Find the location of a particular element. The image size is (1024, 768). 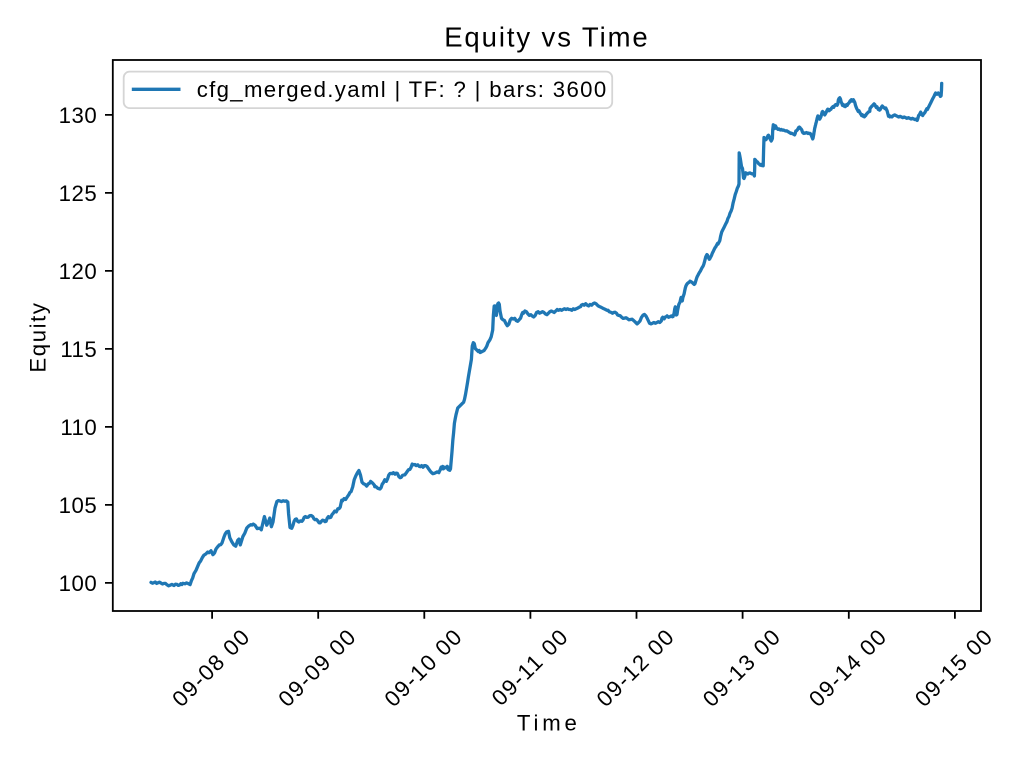

svg-text: 100 is located at coordinates (78, 583).